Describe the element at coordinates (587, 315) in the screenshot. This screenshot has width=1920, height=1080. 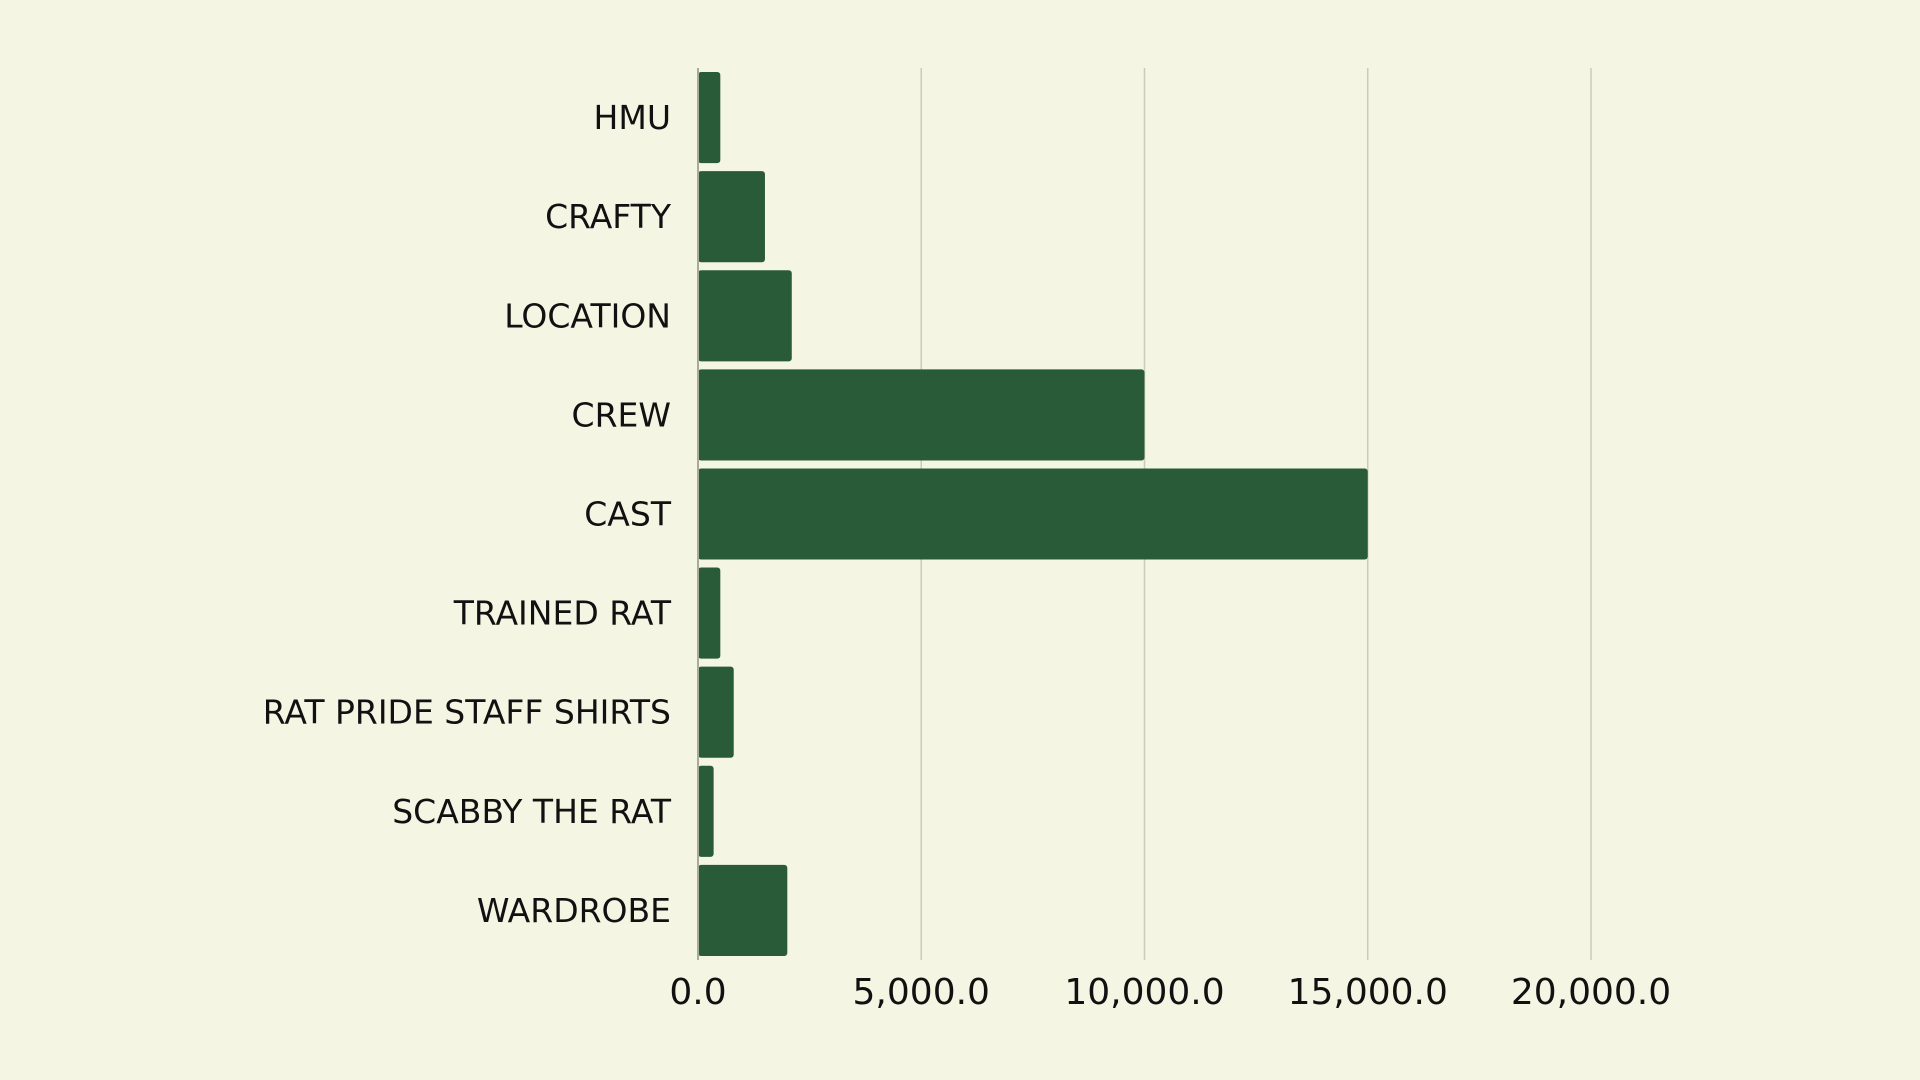
I see `category-label: LOCATION` at that location.